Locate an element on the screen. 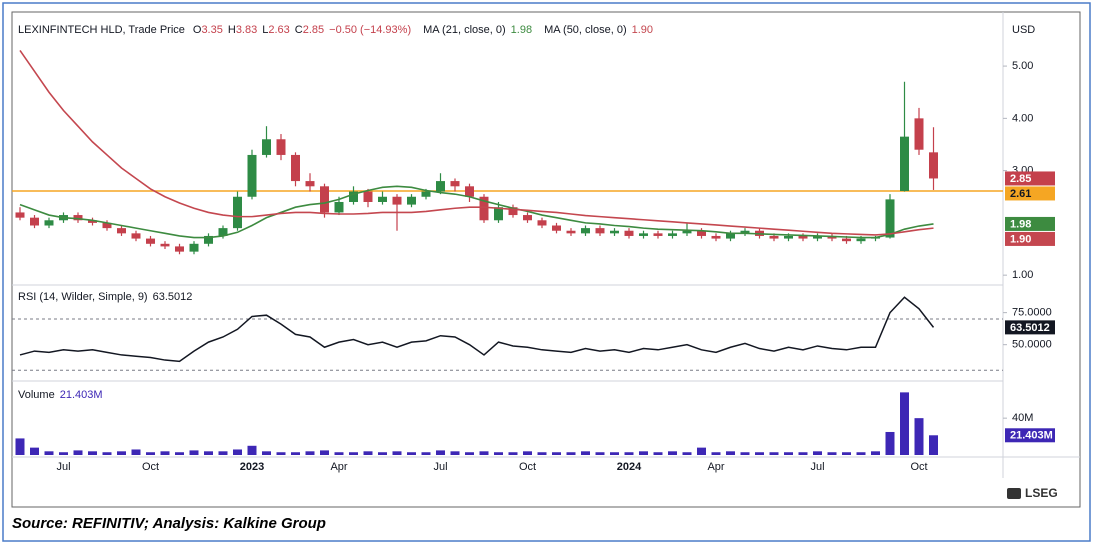 Image resolution: width=1094 pixels, height=545 pixels. logo: LSEG is located at coordinates (1032, 493).